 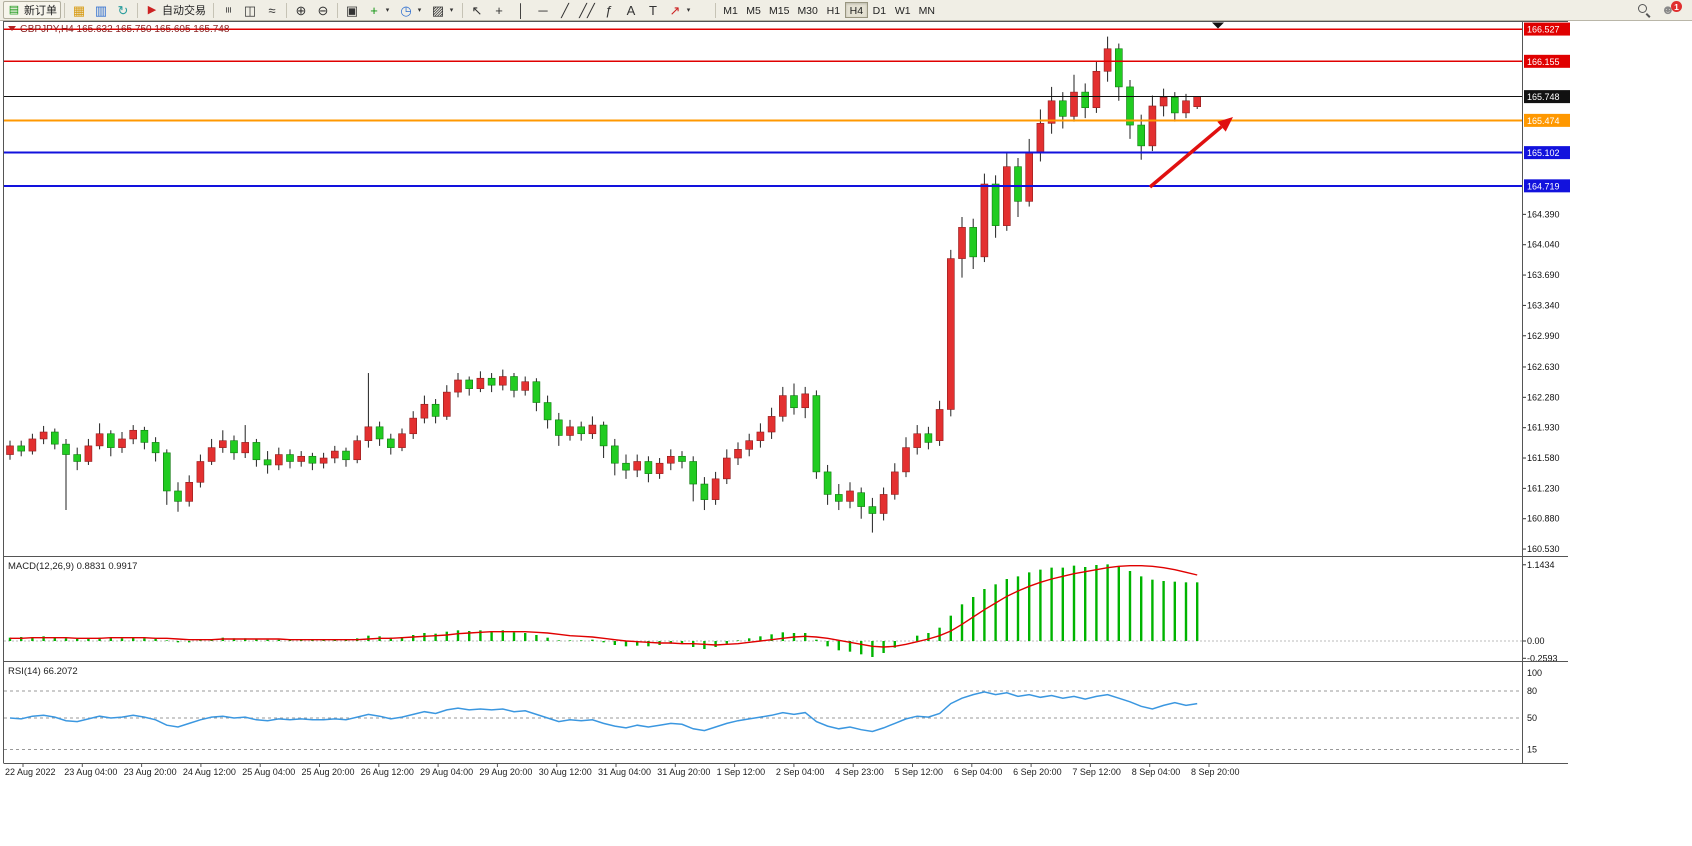 I want to click on timeframe-m15-button: M15, so click(x=779, y=10).